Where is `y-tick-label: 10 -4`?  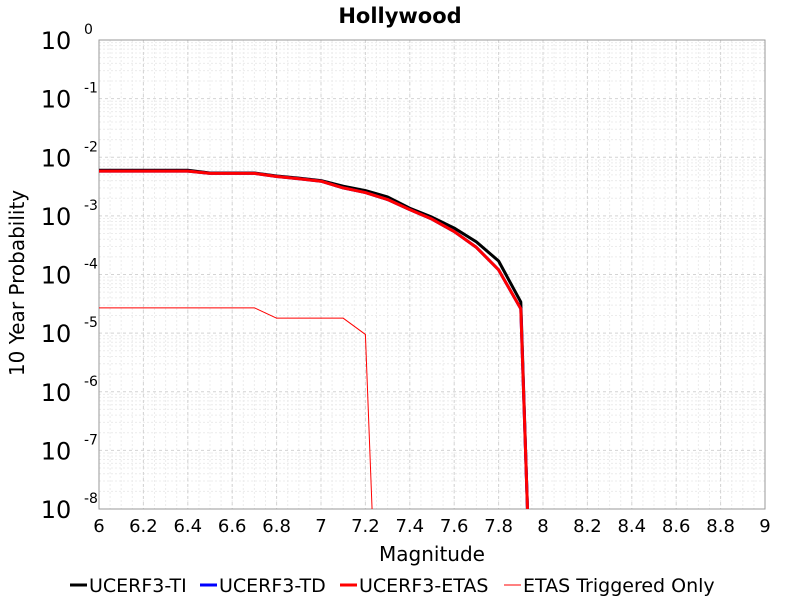 y-tick-label: 10 -4 is located at coordinates (69, 273).